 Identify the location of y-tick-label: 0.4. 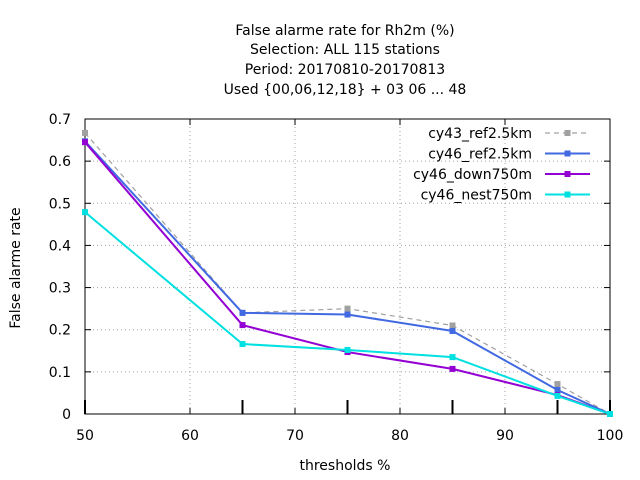
(60, 246).